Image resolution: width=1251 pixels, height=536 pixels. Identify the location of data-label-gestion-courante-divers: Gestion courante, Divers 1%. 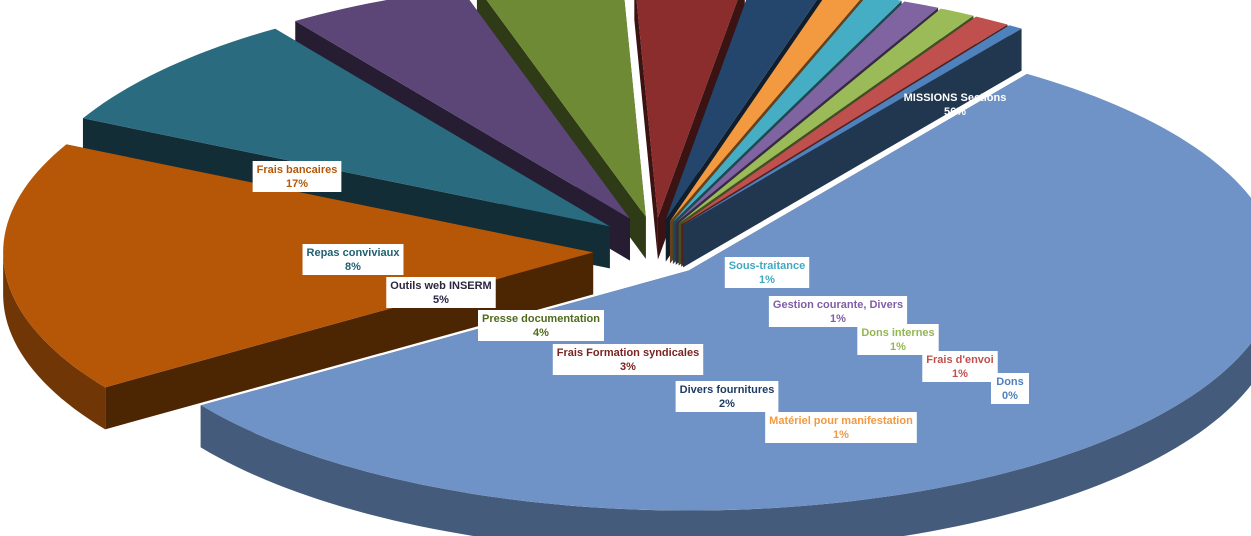
(838, 311).